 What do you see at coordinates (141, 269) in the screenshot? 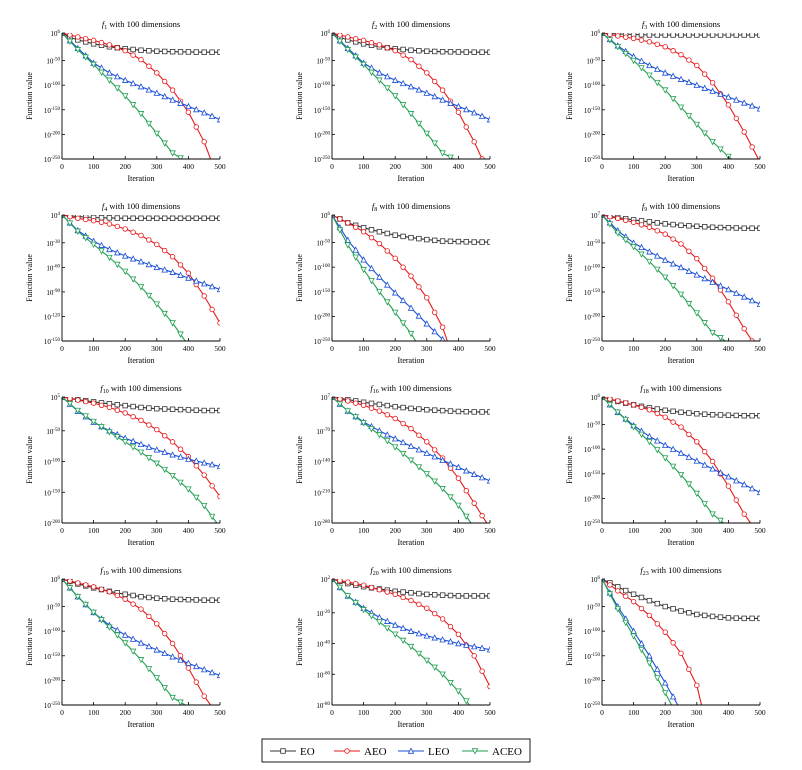
I see `series-line-aeo` at bounding box center [141, 269].